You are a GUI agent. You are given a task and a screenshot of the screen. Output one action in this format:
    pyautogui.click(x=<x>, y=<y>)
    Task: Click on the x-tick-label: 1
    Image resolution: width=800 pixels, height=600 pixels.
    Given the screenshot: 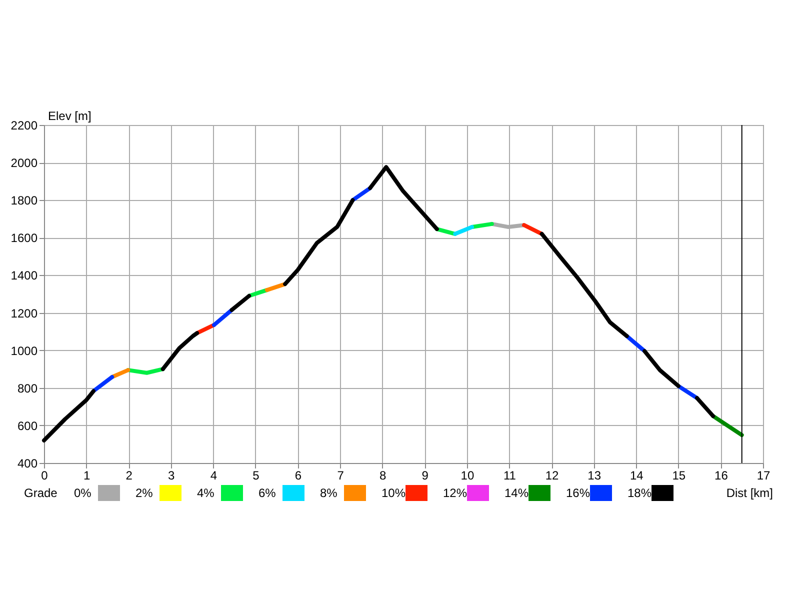 What is the action you would take?
    pyautogui.click(x=86, y=475)
    